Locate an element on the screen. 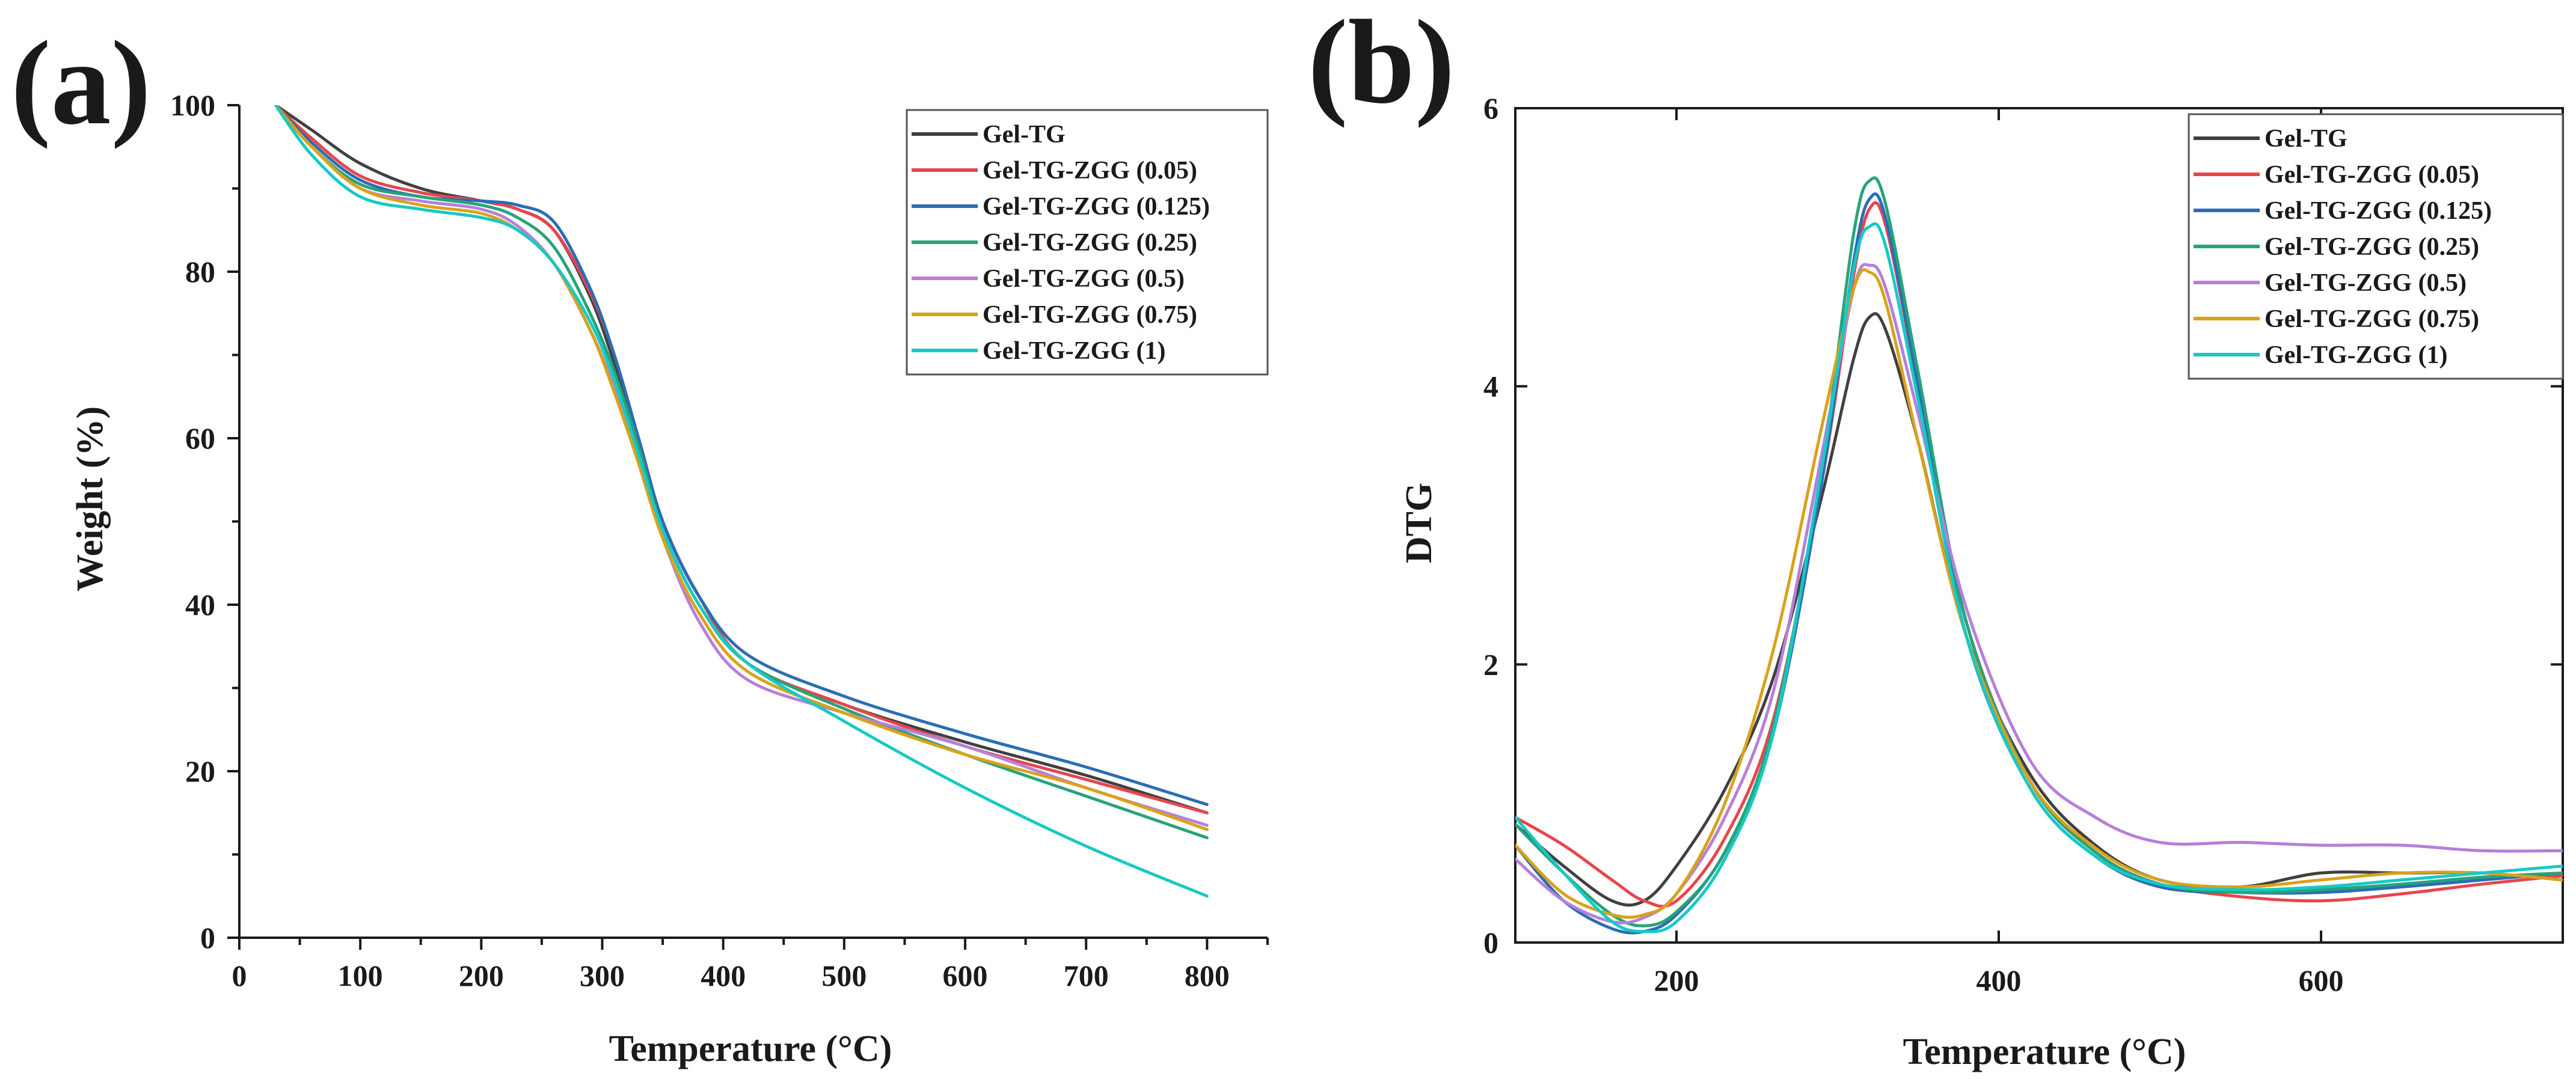 This screenshot has width=2576, height=1091. legend-box is located at coordinates (2376, 246).